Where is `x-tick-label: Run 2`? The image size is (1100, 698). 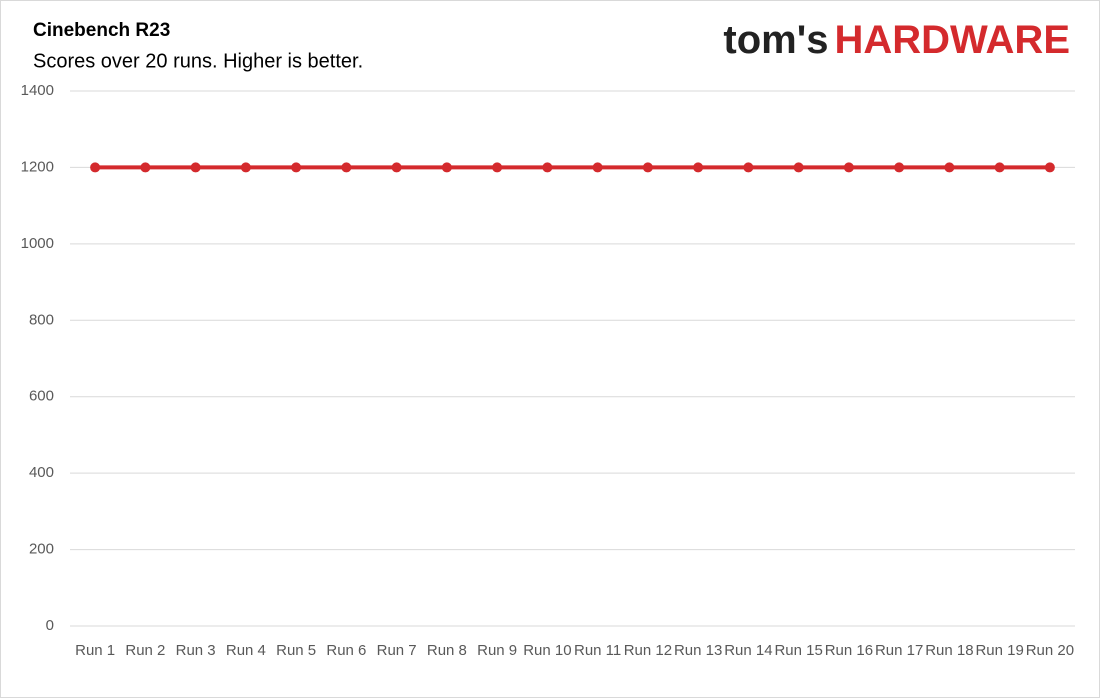 x-tick-label: Run 2 is located at coordinates (145, 650).